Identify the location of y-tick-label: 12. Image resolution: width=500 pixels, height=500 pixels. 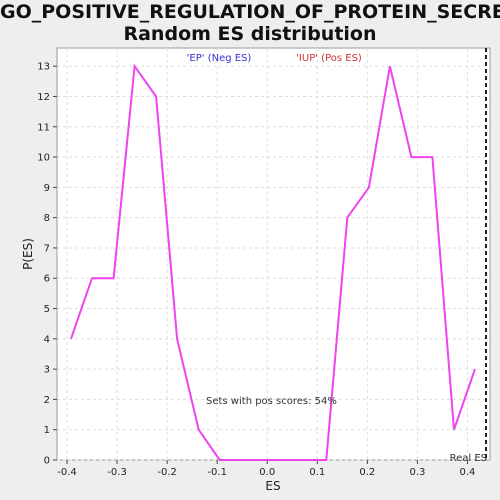
(43, 97).